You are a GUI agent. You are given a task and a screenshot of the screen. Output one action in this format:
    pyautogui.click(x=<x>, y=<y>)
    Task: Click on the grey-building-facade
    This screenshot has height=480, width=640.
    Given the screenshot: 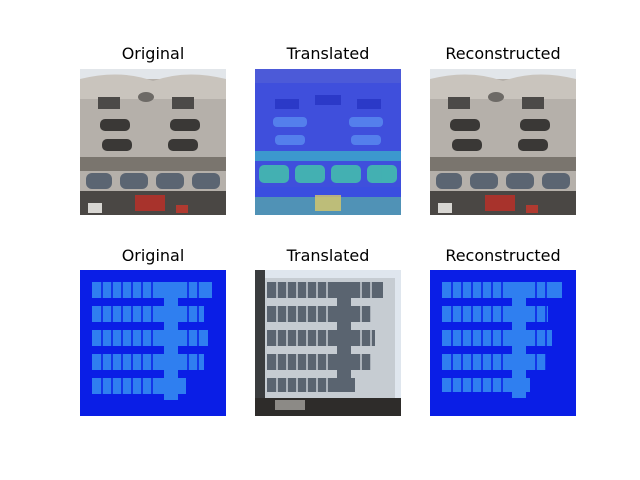 What is the action you would take?
    pyautogui.click(x=328, y=343)
    